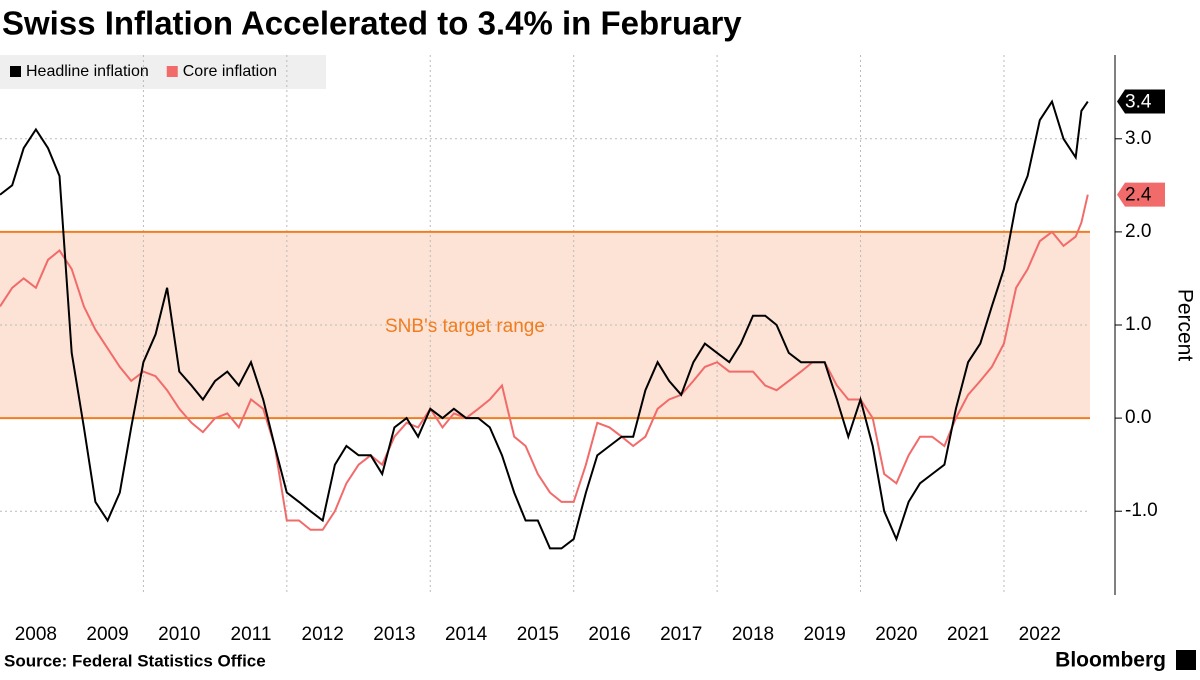 The height and width of the screenshot is (680, 1200). I want to click on x-tick-label: 2011, so click(251, 634).